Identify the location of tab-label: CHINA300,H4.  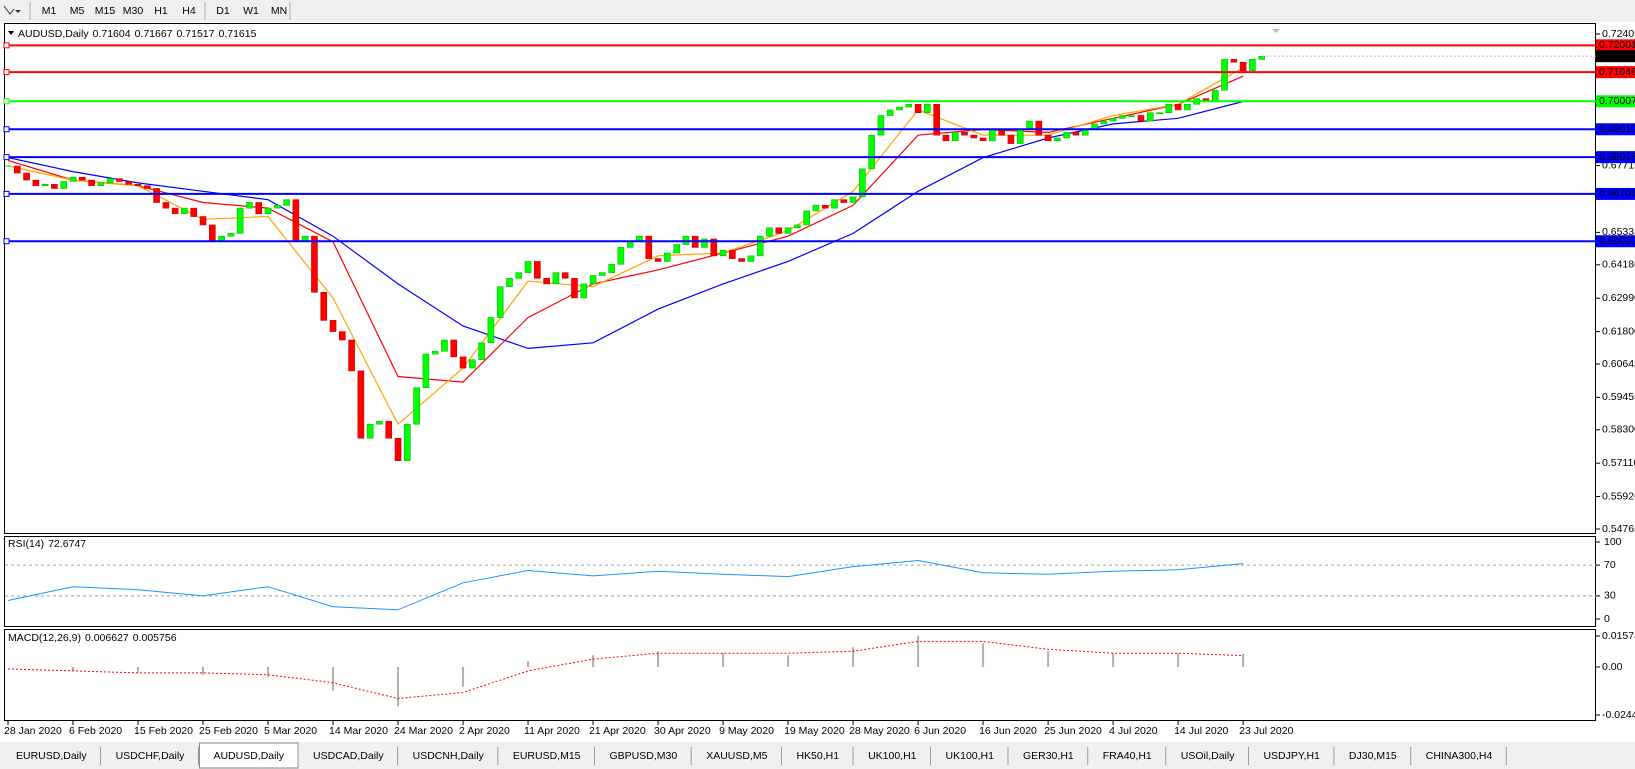
(1459, 756).